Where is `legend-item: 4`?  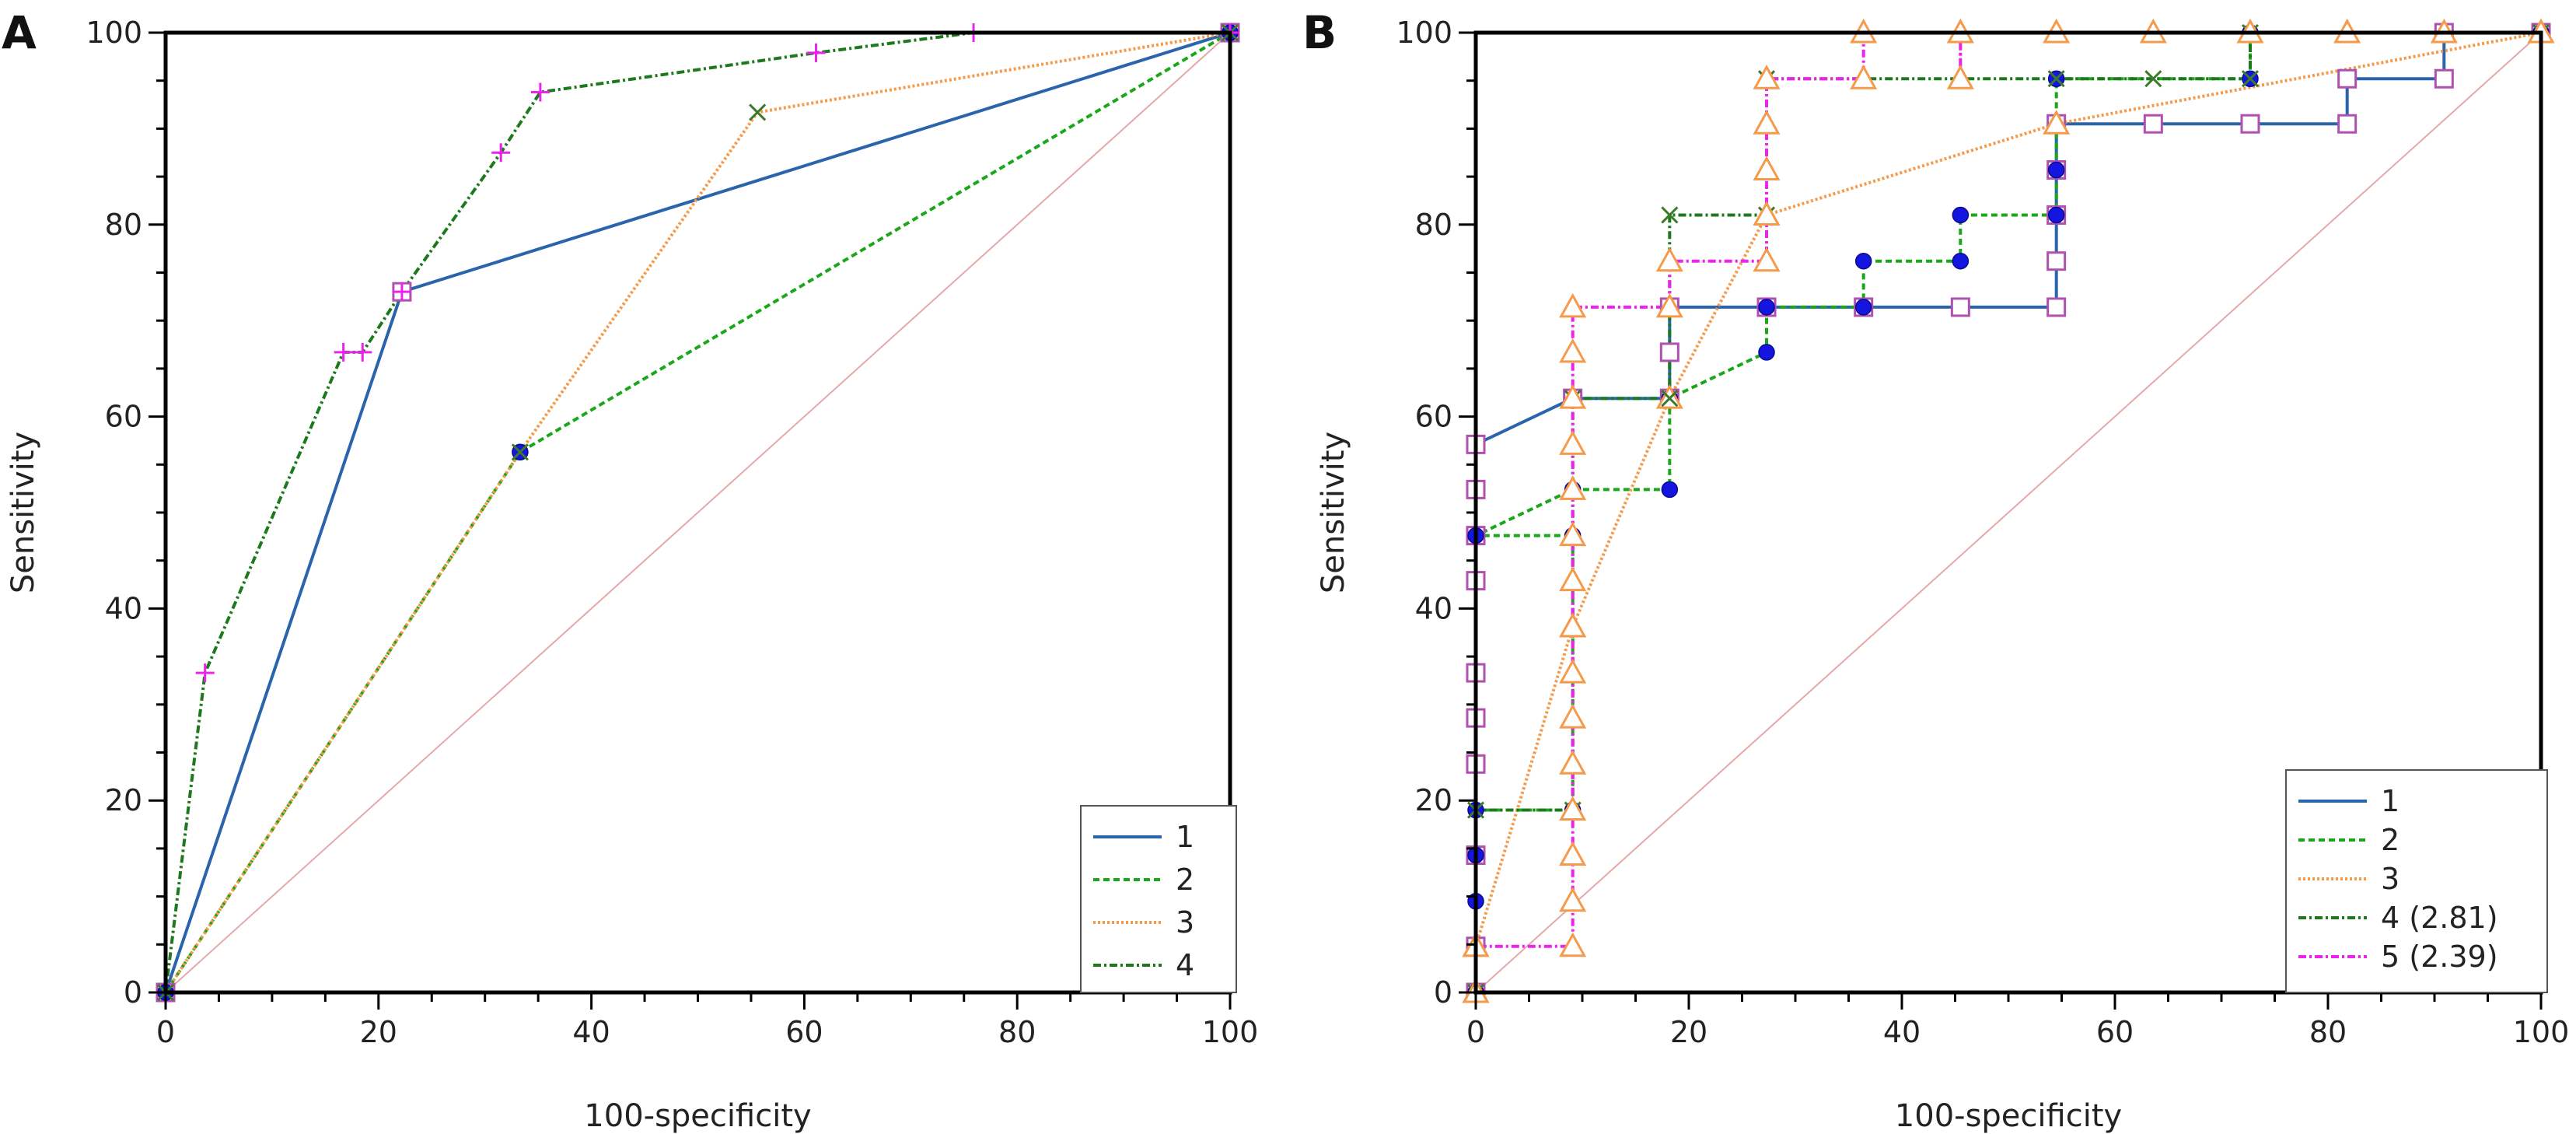 legend-item: 4 is located at coordinates (1143, 965).